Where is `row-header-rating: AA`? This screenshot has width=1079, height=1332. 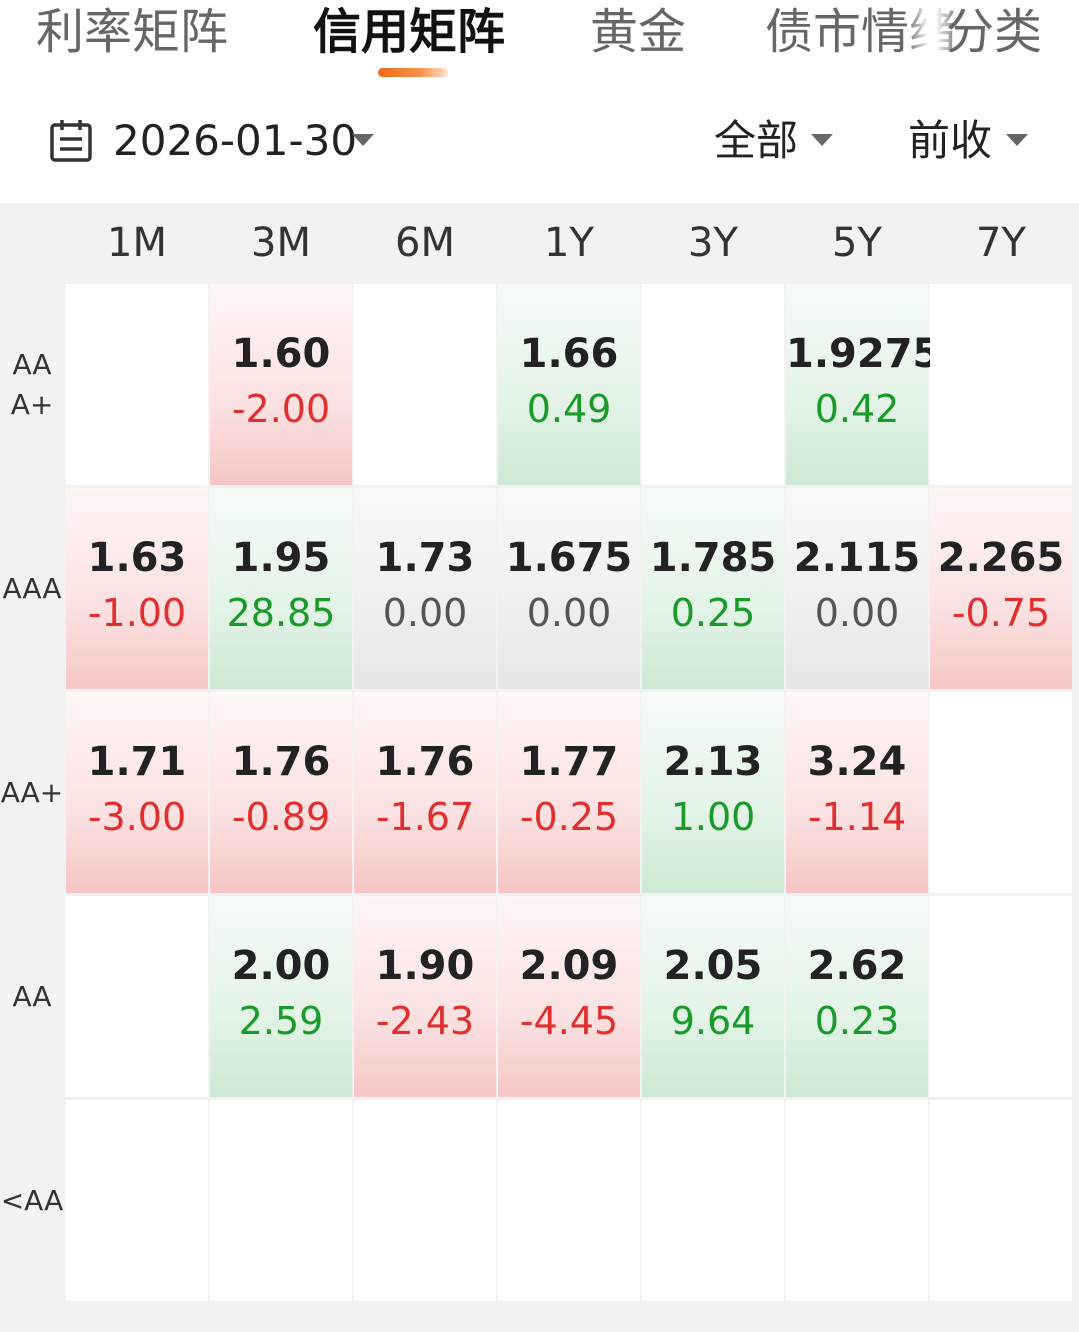
row-header-rating: AA is located at coordinates (32, 996).